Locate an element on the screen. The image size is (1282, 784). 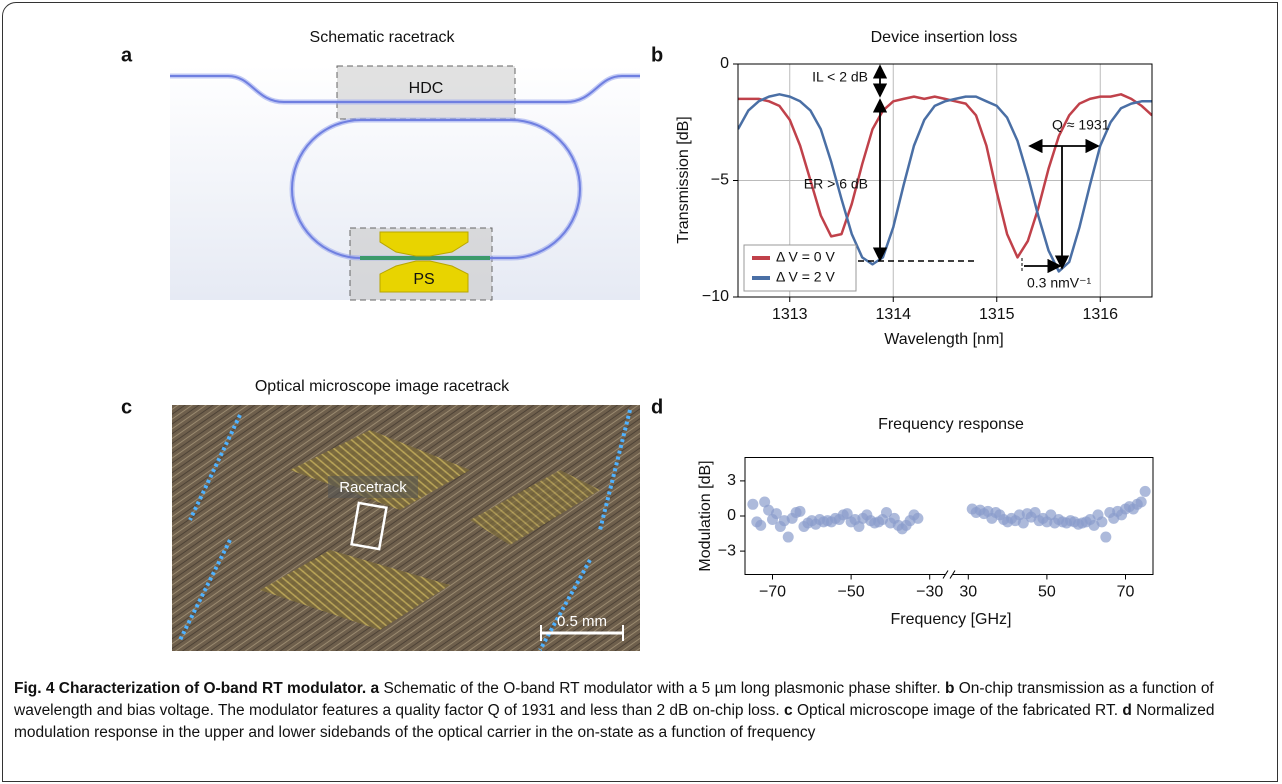
x-tick-label: 1314 is located at coordinates (893, 314).